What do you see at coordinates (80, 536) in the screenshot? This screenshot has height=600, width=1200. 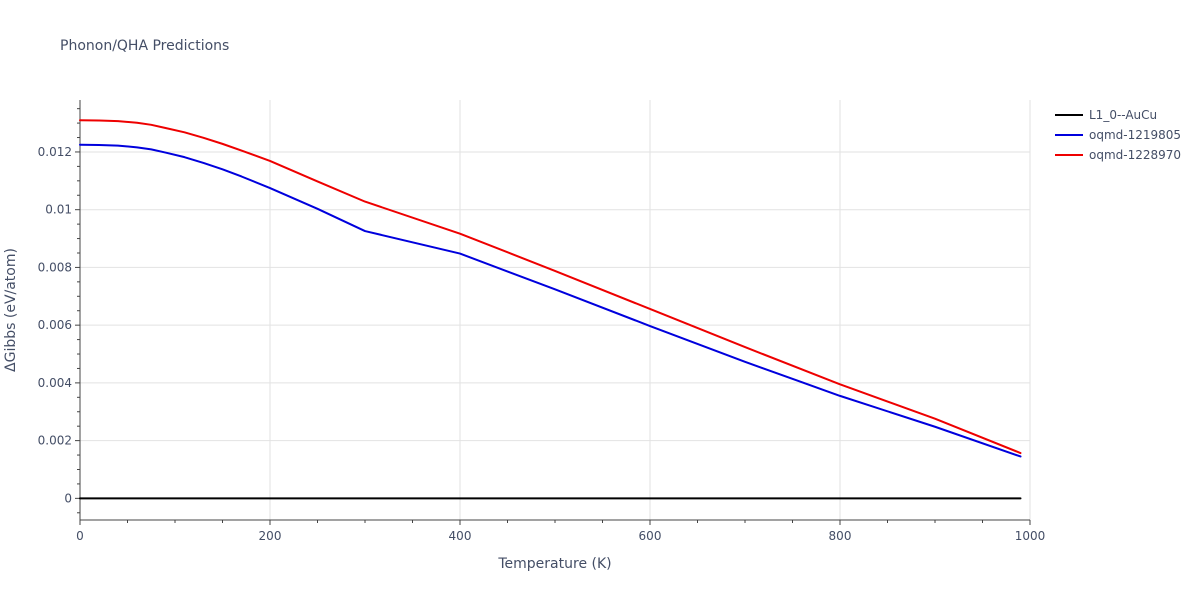 I see `x-tick-label: 0` at bounding box center [80, 536].